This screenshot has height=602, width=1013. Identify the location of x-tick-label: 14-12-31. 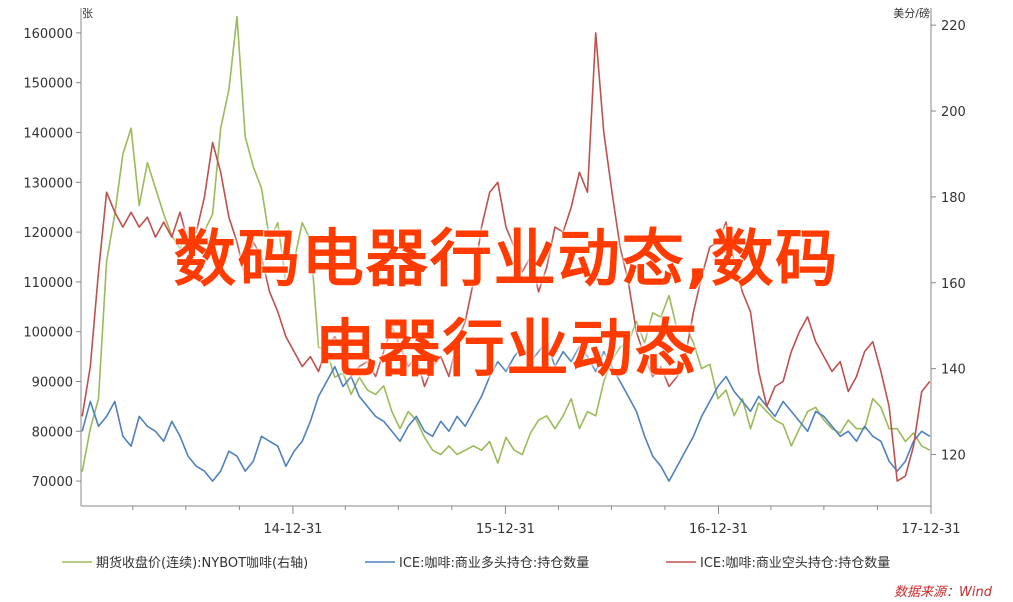
(292, 529).